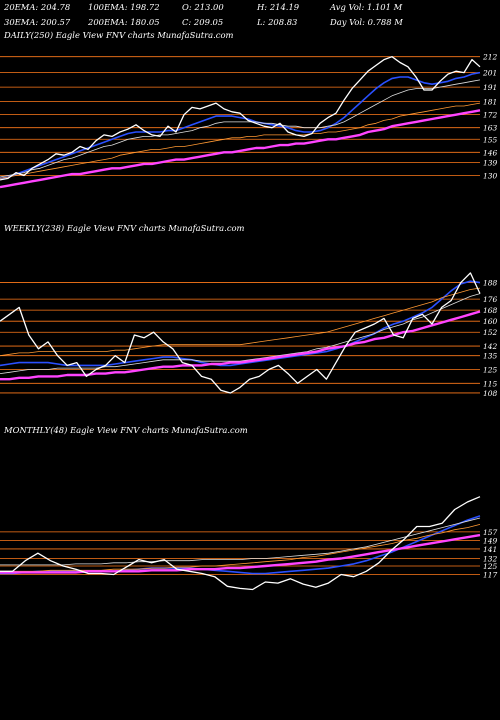 The height and width of the screenshot is (720, 500). I want to click on stat-200ema: 200EMA: 180.05, so click(124, 22).